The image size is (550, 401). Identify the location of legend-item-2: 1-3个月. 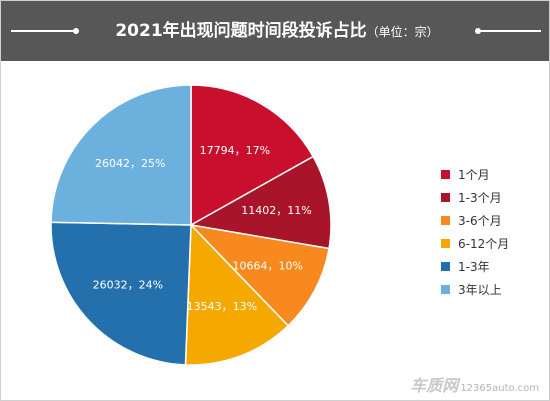
(475, 197).